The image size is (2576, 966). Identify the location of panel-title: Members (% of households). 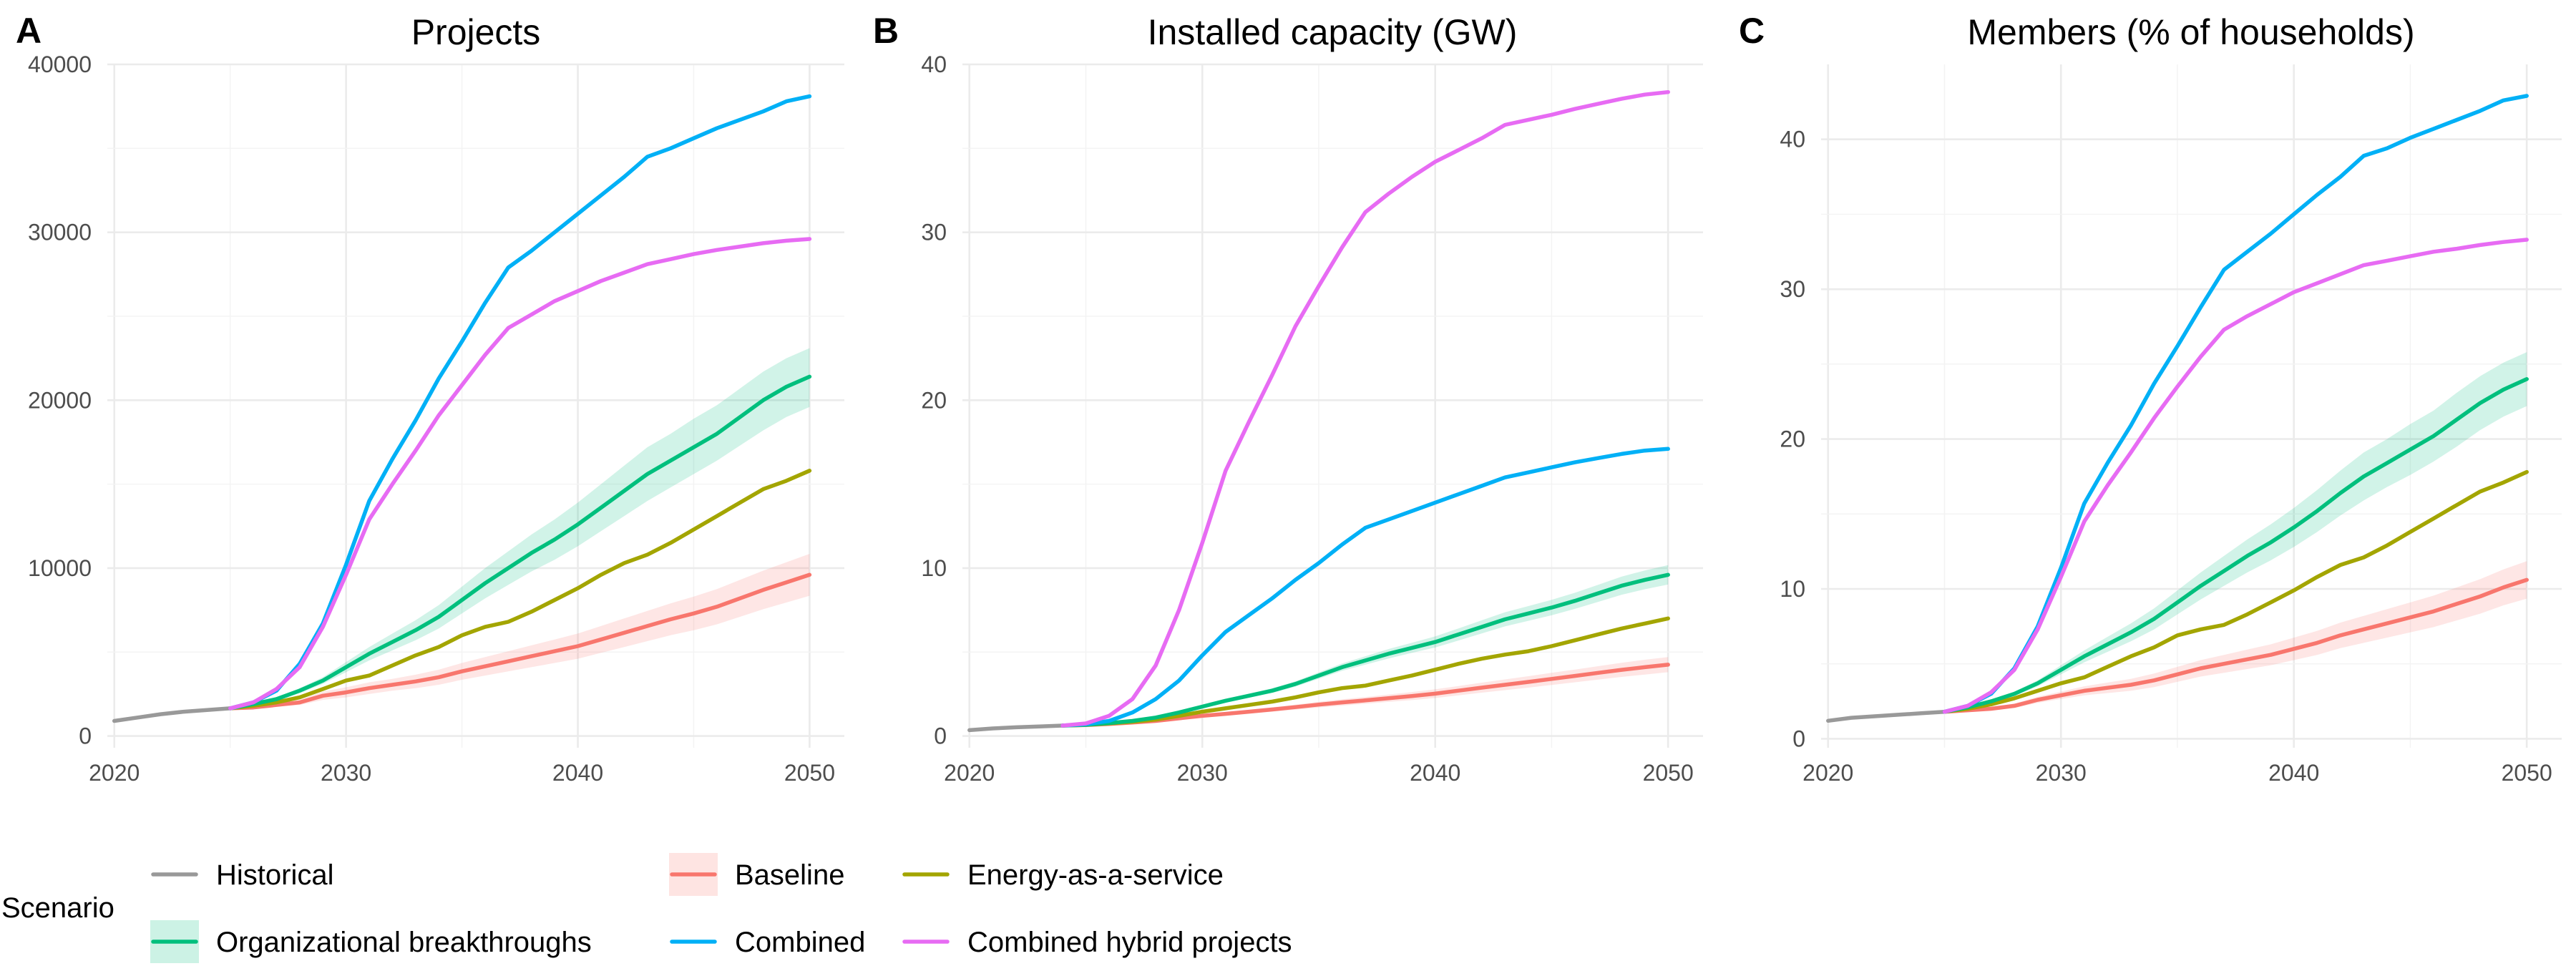
(2190, 32).